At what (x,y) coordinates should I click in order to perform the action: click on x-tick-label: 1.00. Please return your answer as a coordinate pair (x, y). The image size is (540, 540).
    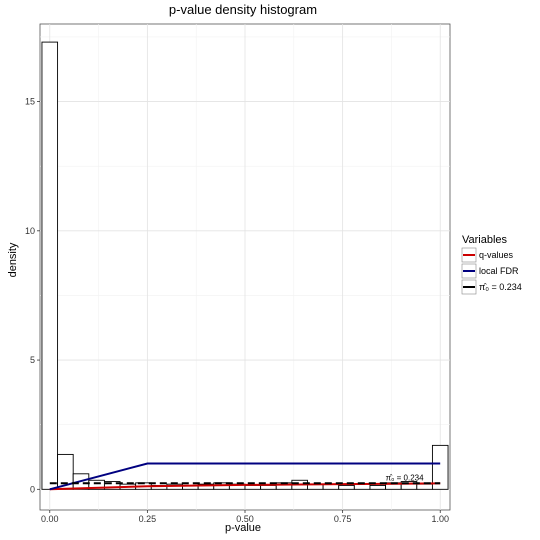
    Looking at the image, I should click on (440, 519).